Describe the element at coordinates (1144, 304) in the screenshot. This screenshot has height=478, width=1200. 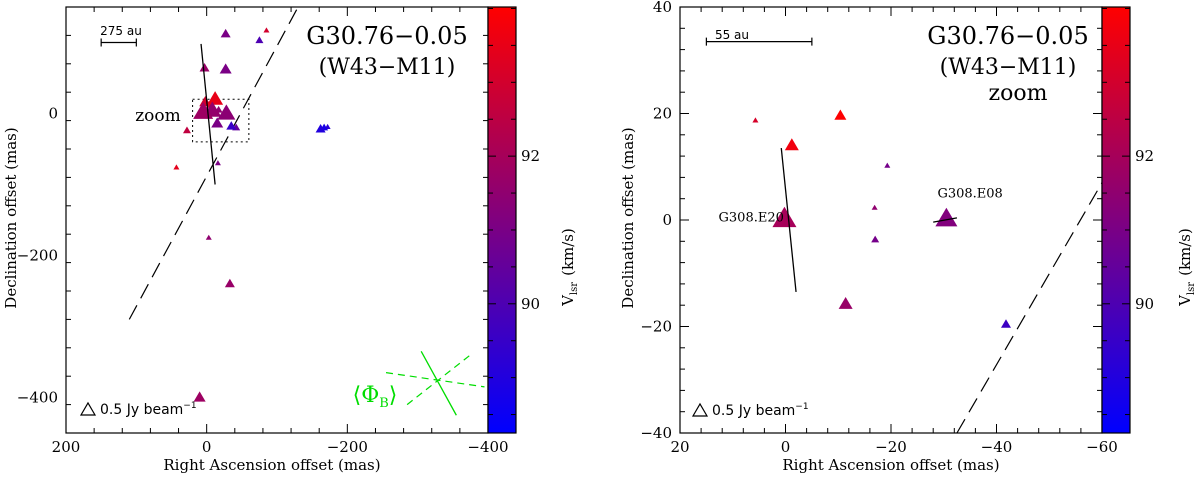
I see `right-colorbar-tick-label: 90` at that location.